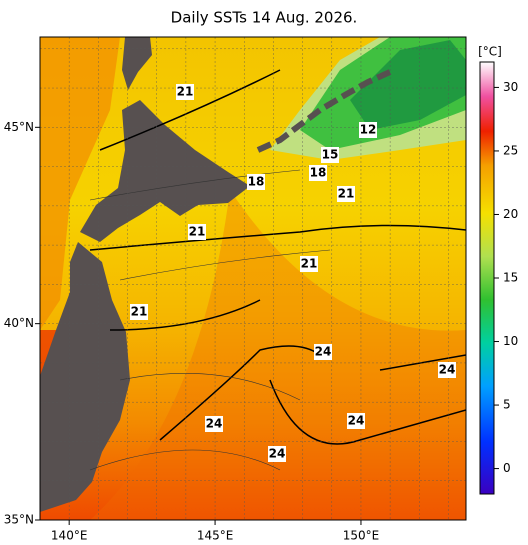 This screenshot has height=545, width=528. What do you see at coordinates (487, 278) in the screenshot?
I see `colorbar` at bounding box center [487, 278].